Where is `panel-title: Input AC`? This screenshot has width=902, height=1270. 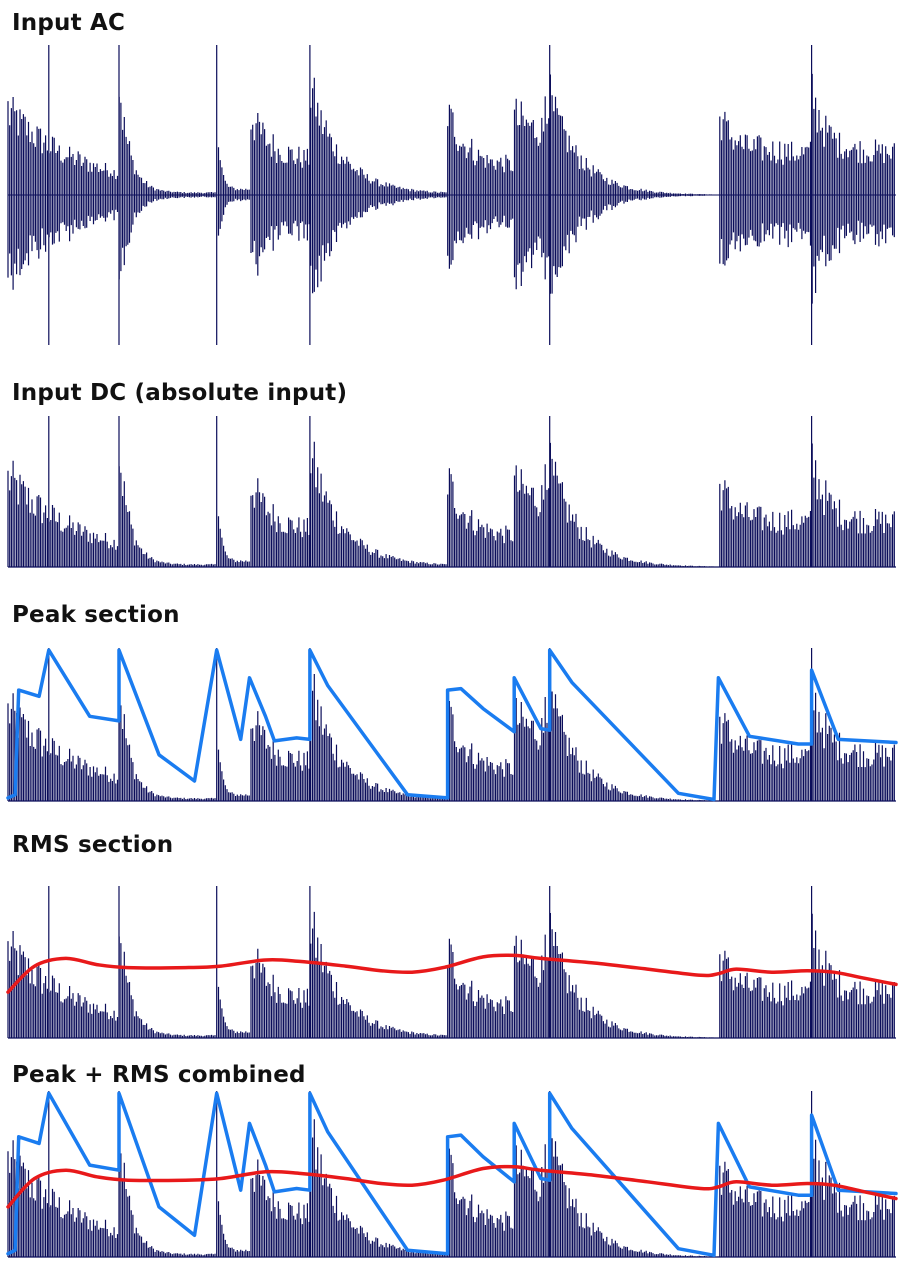 panel-title: Input AC is located at coordinates (69, 23).